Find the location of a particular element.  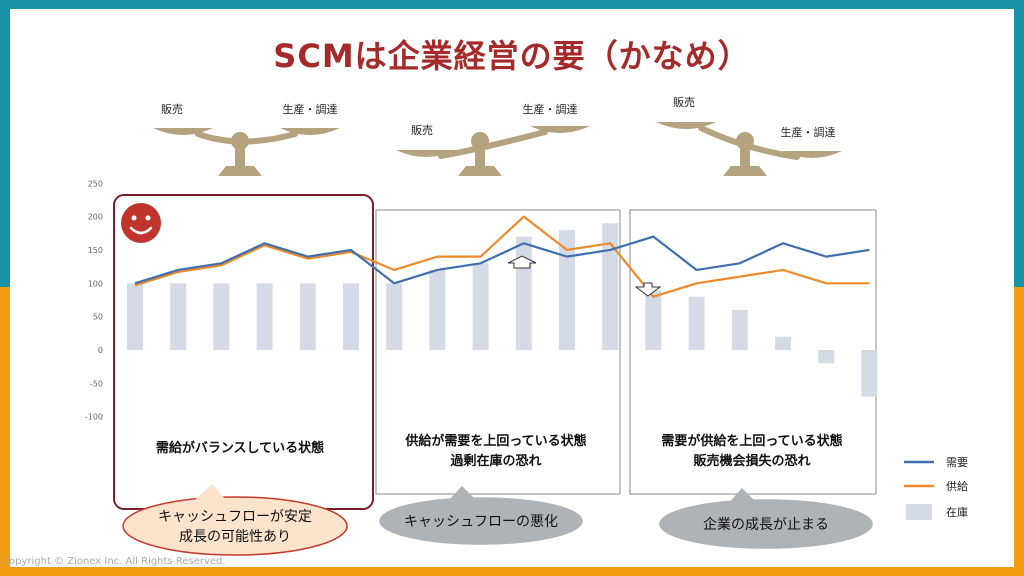

smiley-mouth-icon is located at coordinates (141, 230).